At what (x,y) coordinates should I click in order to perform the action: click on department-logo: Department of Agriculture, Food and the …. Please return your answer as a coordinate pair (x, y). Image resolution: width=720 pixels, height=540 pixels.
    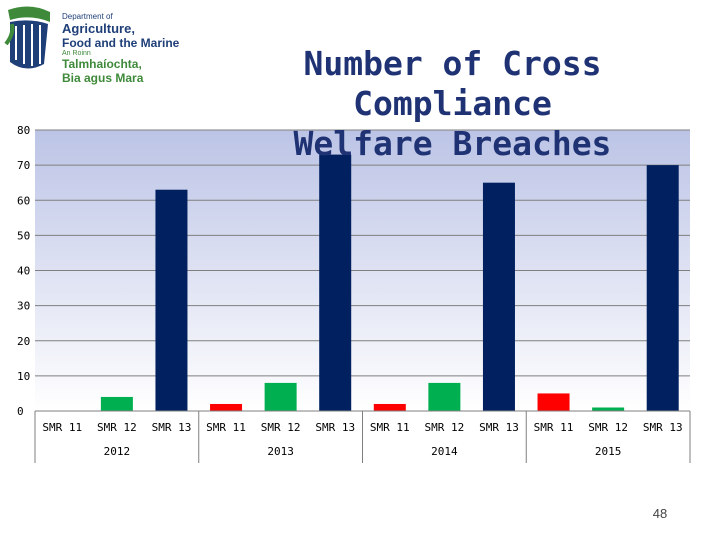
    Looking at the image, I should click on (104, 44).